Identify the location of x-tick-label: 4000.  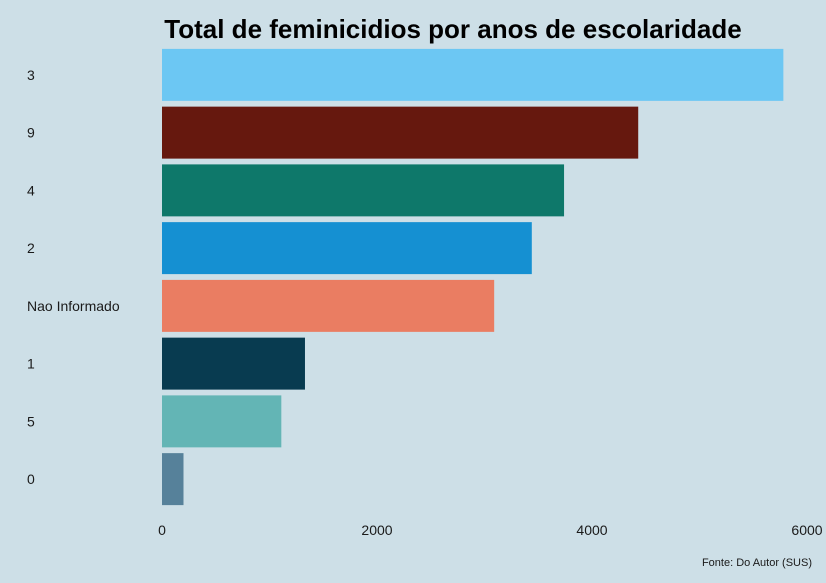
(591, 530).